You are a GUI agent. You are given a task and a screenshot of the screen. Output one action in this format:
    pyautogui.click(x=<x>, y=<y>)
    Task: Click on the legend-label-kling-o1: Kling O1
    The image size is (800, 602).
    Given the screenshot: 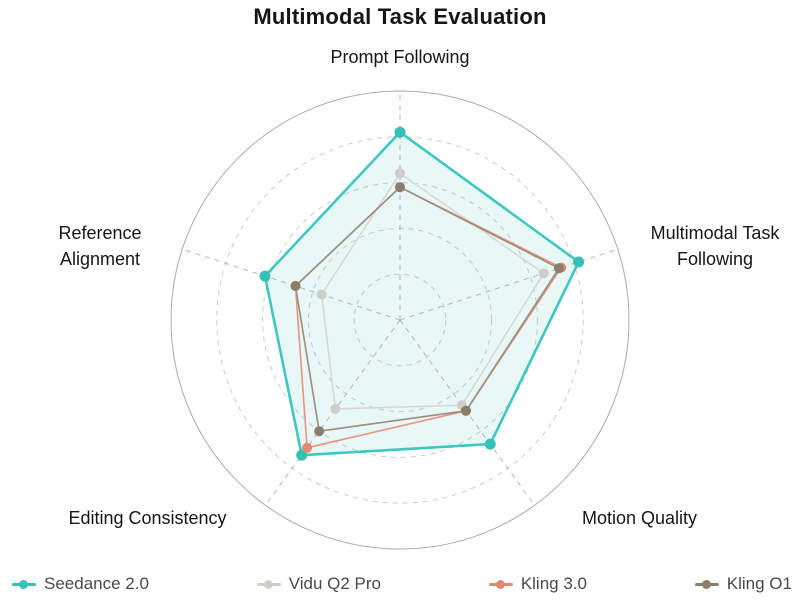 What is the action you would take?
    pyautogui.click(x=759, y=583)
    